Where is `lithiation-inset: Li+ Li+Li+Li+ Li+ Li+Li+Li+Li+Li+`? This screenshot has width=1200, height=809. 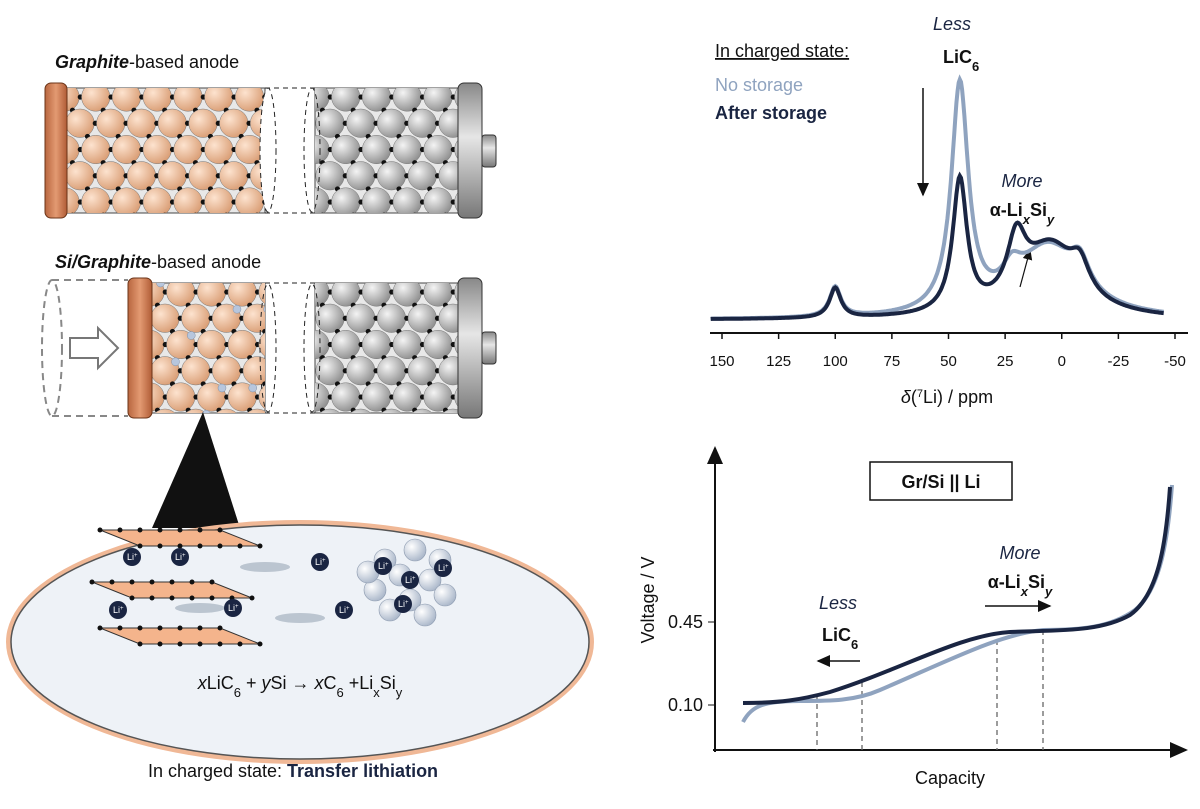 lithiation-inset: Li+ Li+Li+Li+ Li+ Li+Li+Li+Li+Li+ is located at coordinates (273, 587).